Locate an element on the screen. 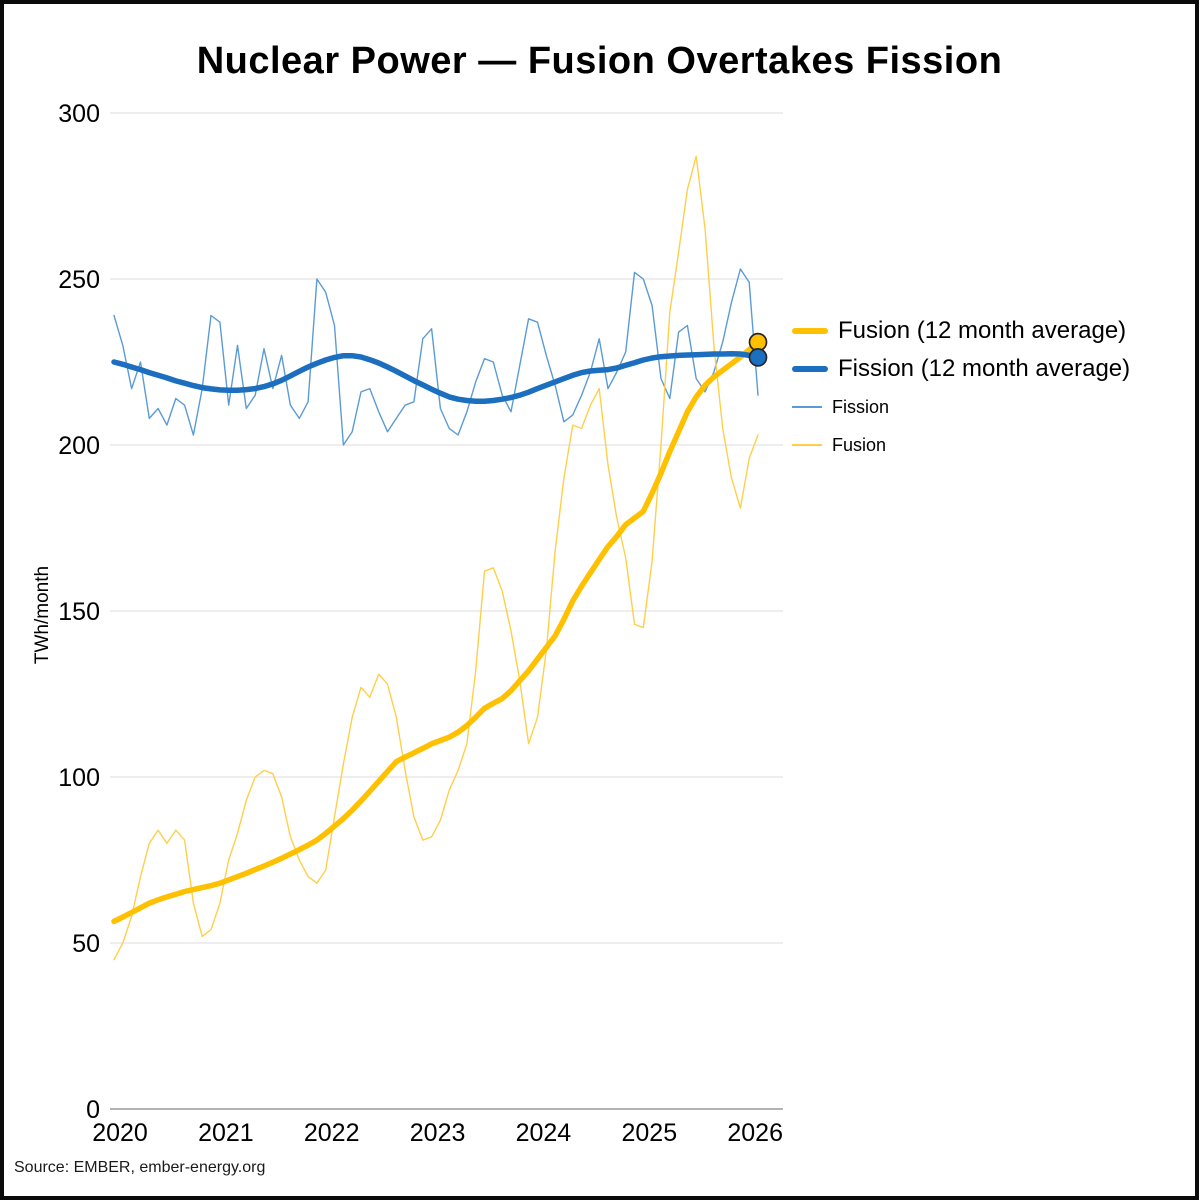 This screenshot has width=1199, height=1200. legend-item-fission-average: Fission (12 month average) is located at coordinates (961, 369).